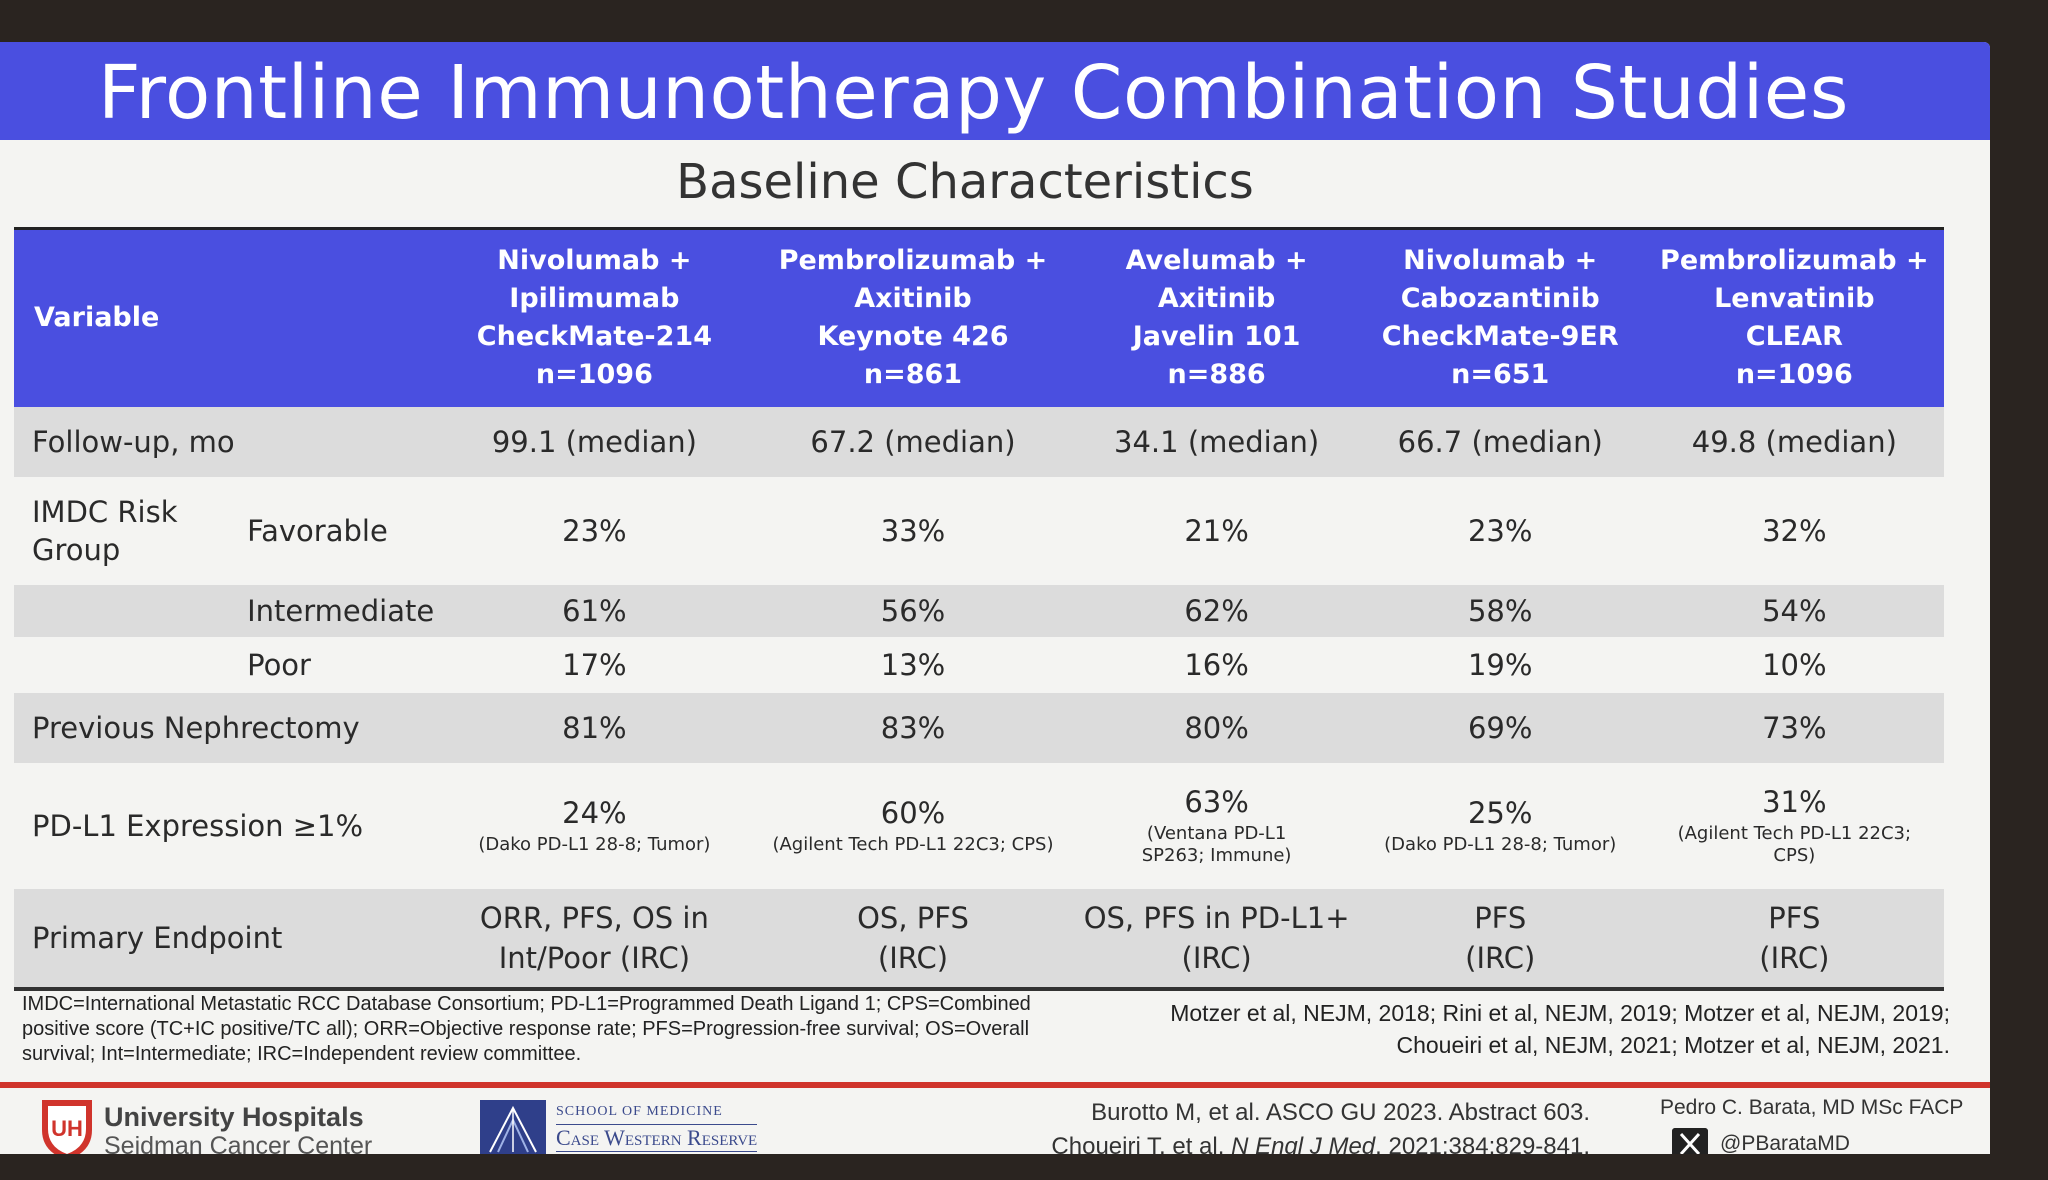 The height and width of the screenshot is (1180, 2048). Describe the element at coordinates (1794, 261) in the screenshot. I see `column-drug: Pembrolizumab +` at that location.